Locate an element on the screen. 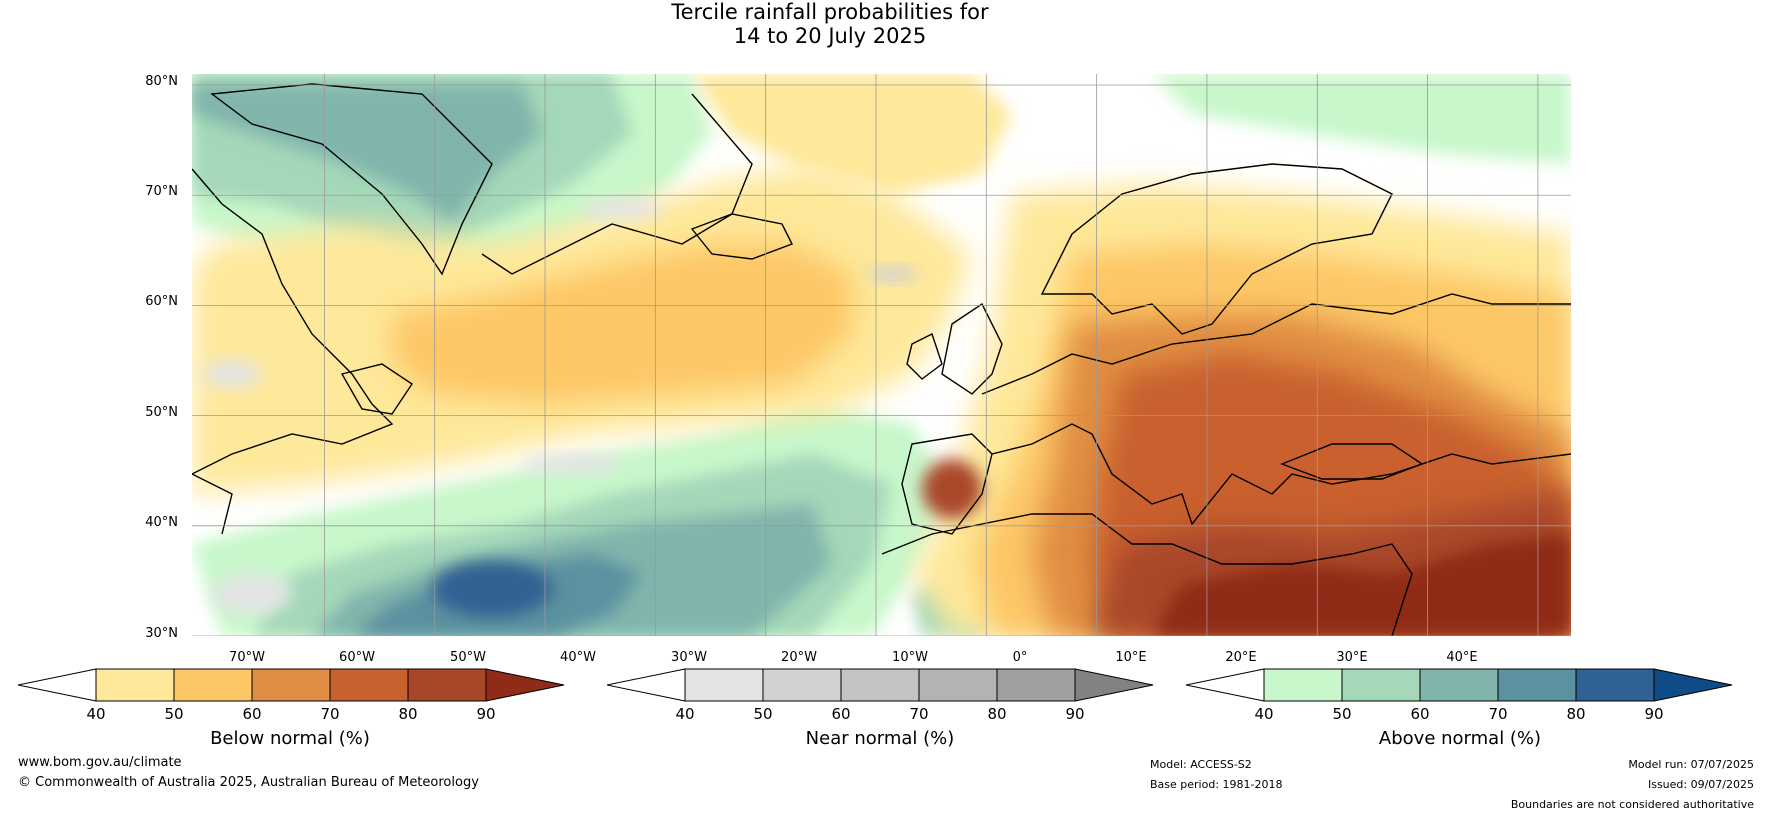  lat-label-80n: 80°N is located at coordinates (161, 81).